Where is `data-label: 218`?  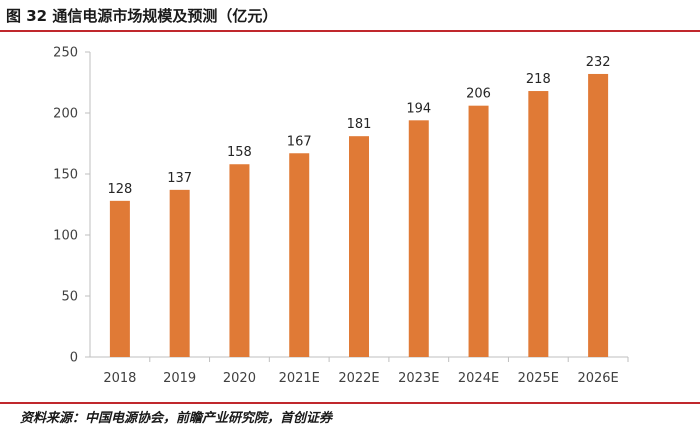 data-label: 218 is located at coordinates (538, 79).